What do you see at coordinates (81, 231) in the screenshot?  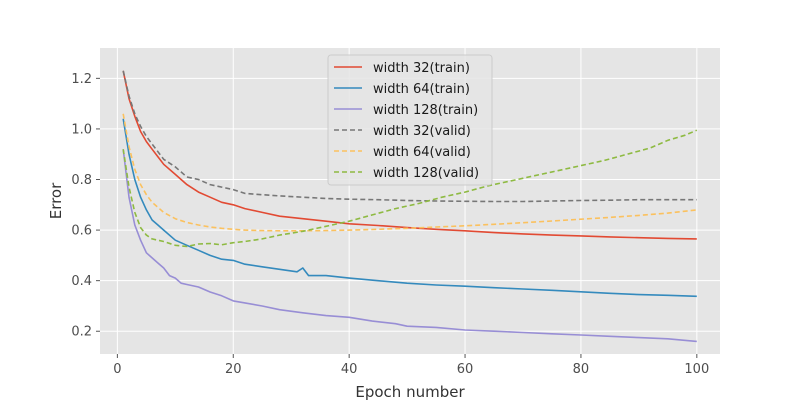 I see `y-tick-label: 0.6` at bounding box center [81, 231].